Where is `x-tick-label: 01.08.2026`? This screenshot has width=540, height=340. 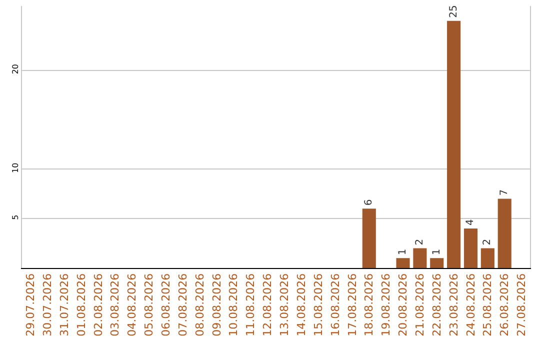 x-tick-label: 01.08.2026 is located at coordinates (81, 304).